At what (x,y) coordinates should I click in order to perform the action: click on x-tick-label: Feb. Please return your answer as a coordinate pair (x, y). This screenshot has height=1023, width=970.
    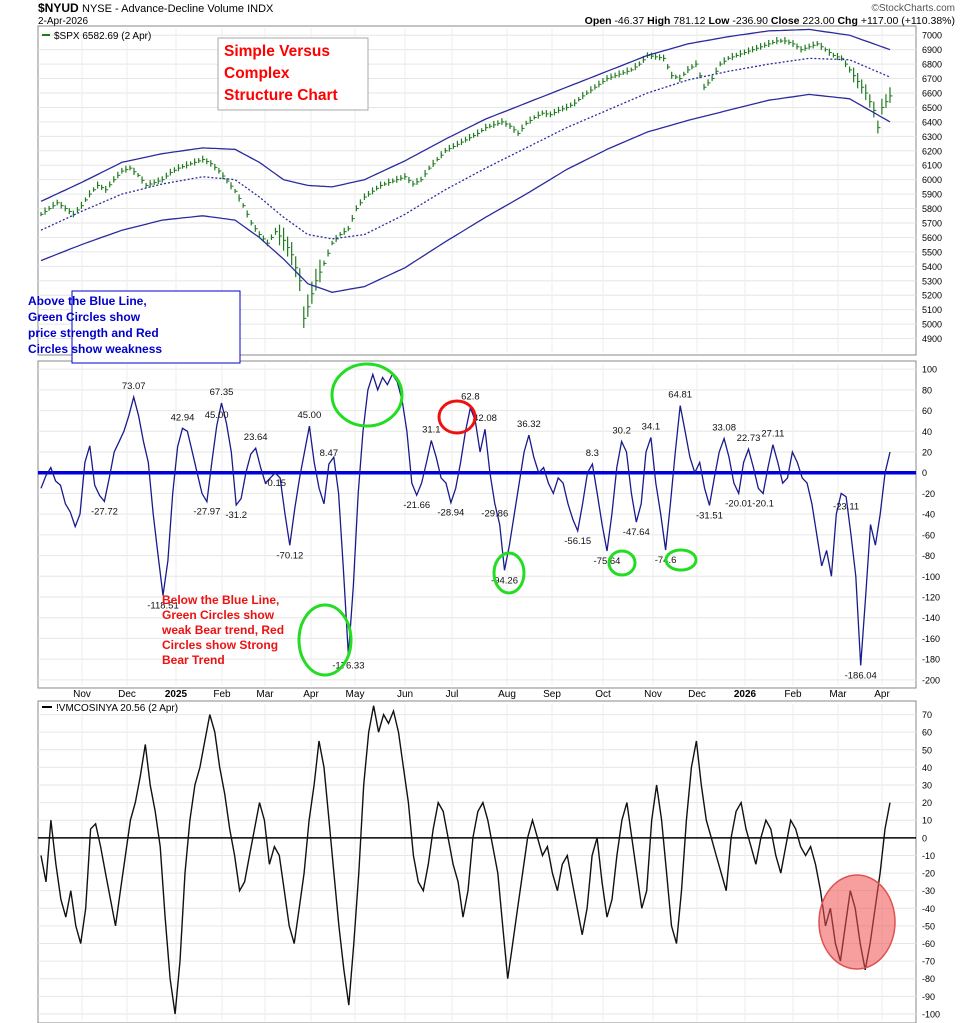
    Looking at the image, I should click on (222, 694).